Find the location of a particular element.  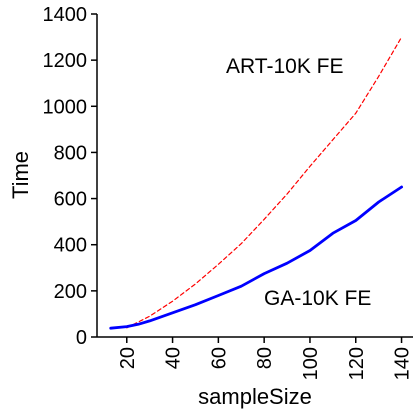

x-tick-label: 120 is located at coordinates (357, 363).